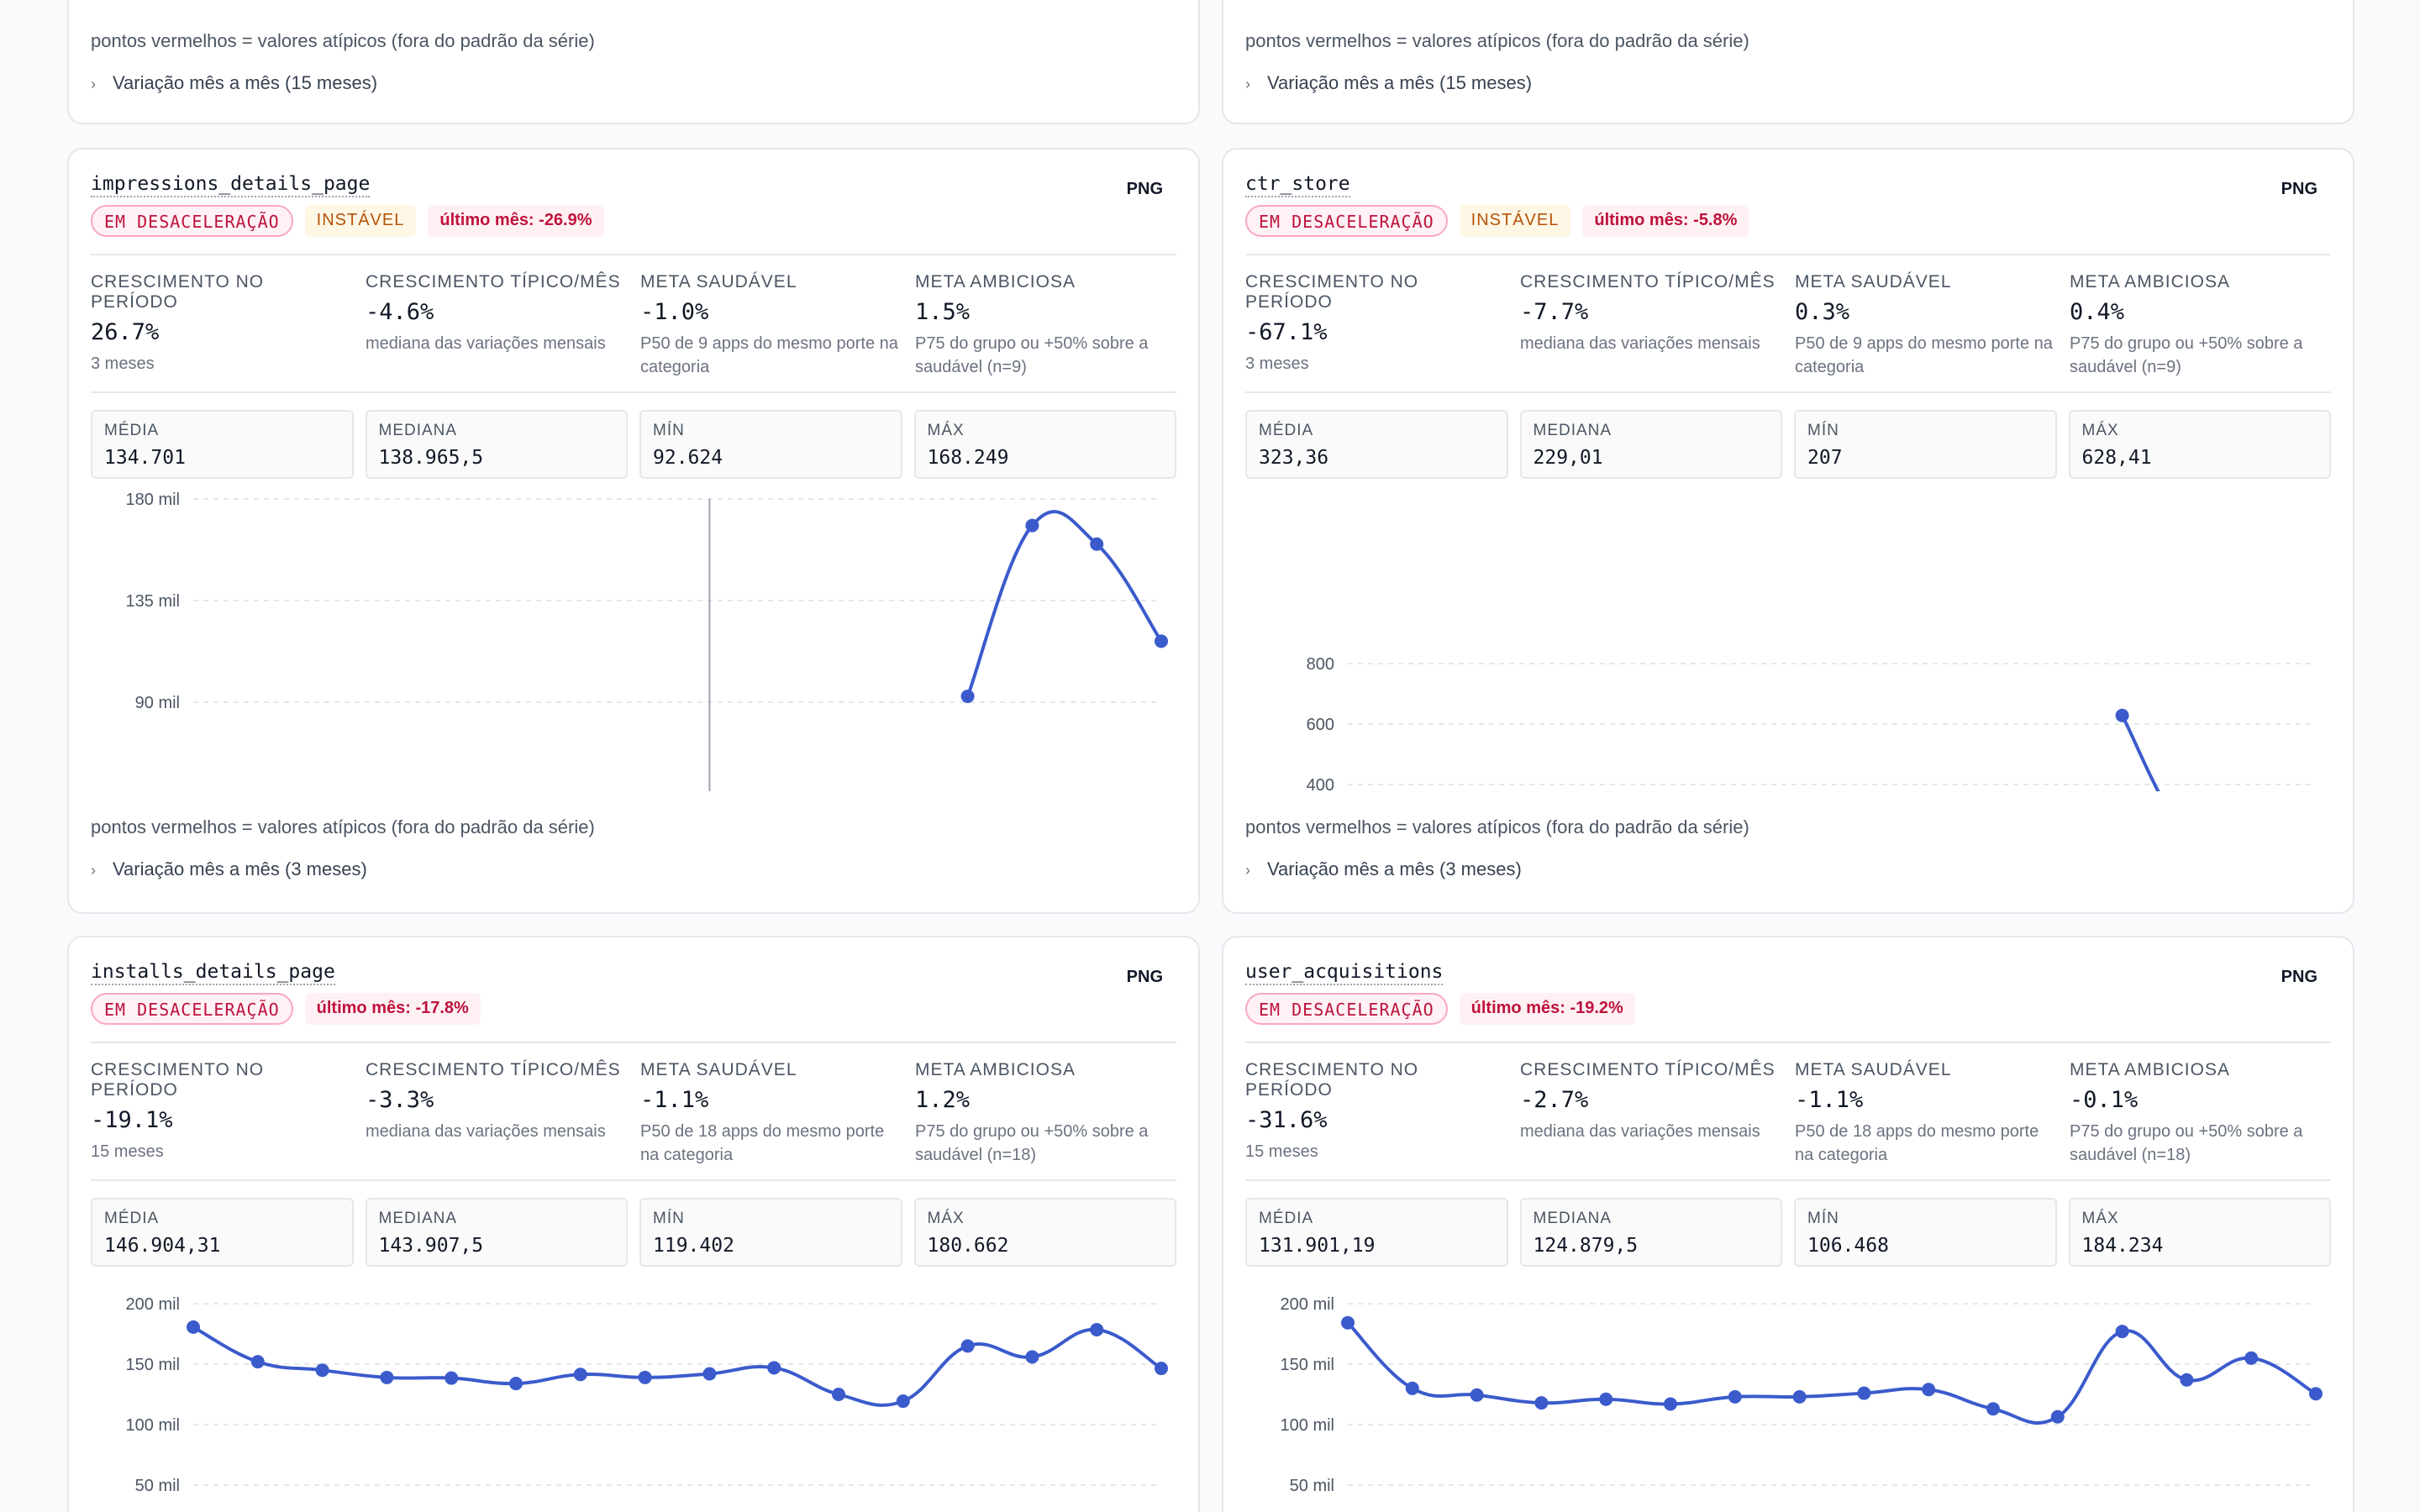 This screenshot has width=2420, height=1512. What do you see at coordinates (1044, 1232) in the screenshot?
I see `stat-max: MÁX 180.662` at bounding box center [1044, 1232].